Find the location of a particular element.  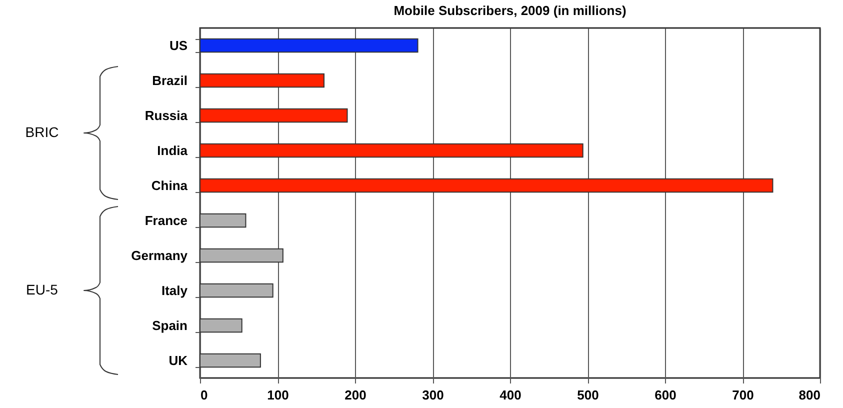

x-tick-label: 600 is located at coordinates (665, 395).